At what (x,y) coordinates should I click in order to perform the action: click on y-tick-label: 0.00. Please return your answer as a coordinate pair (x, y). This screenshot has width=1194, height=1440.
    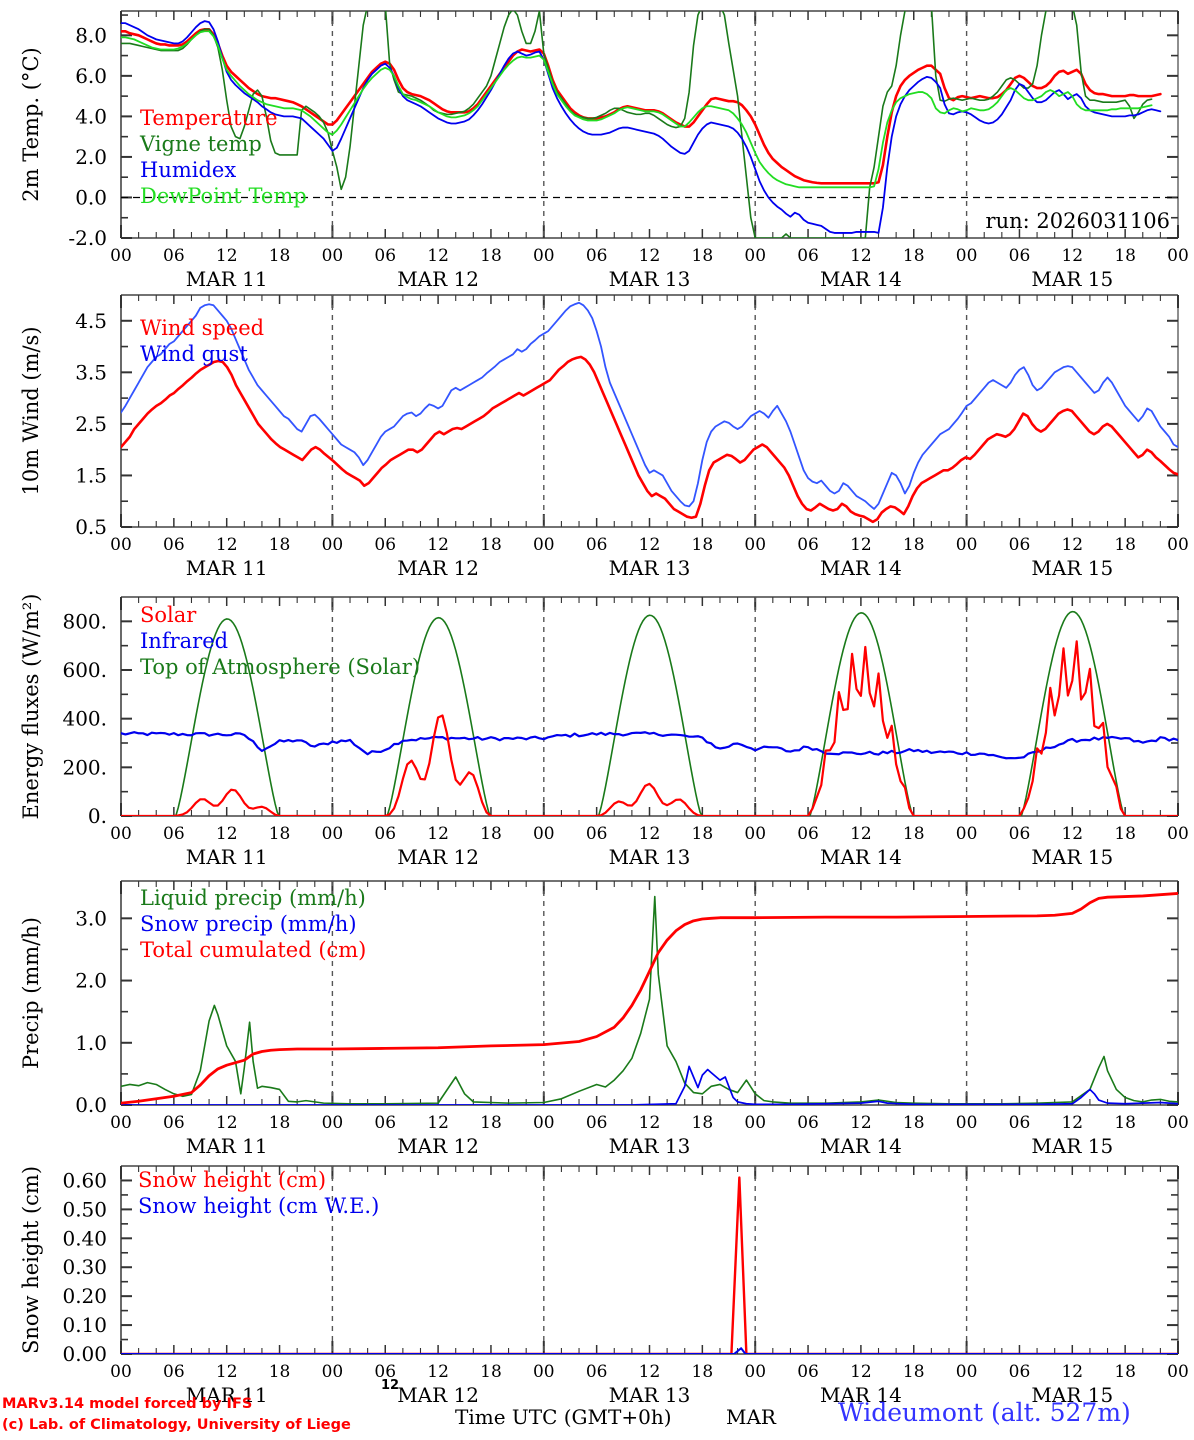
    Looking at the image, I should click on (84, 1354).